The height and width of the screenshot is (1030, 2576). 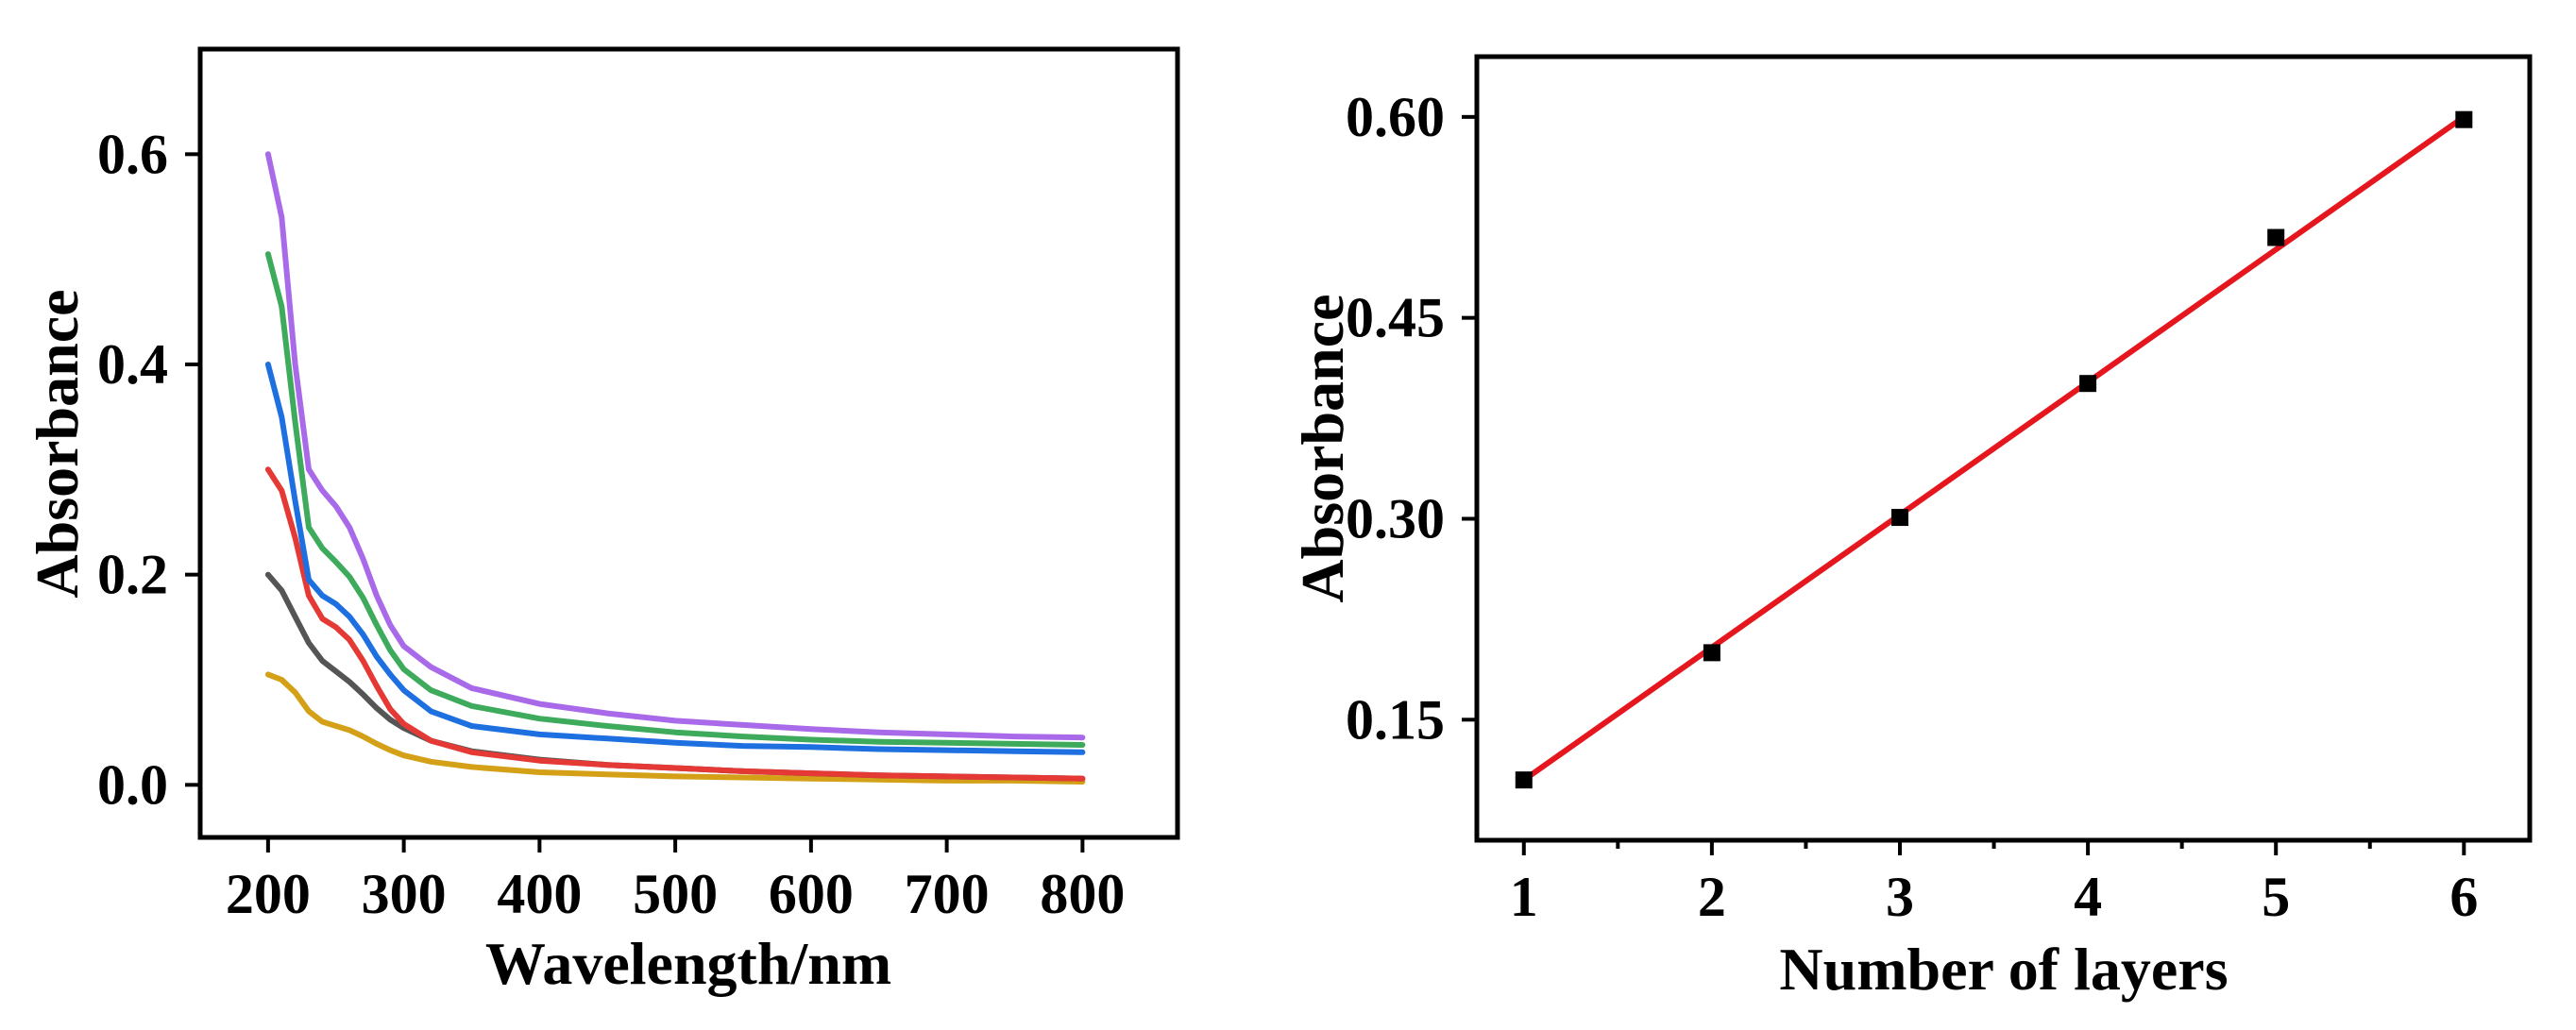 I want to click on spectra-x-tick-label: 800, so click(x=1082, y=894).